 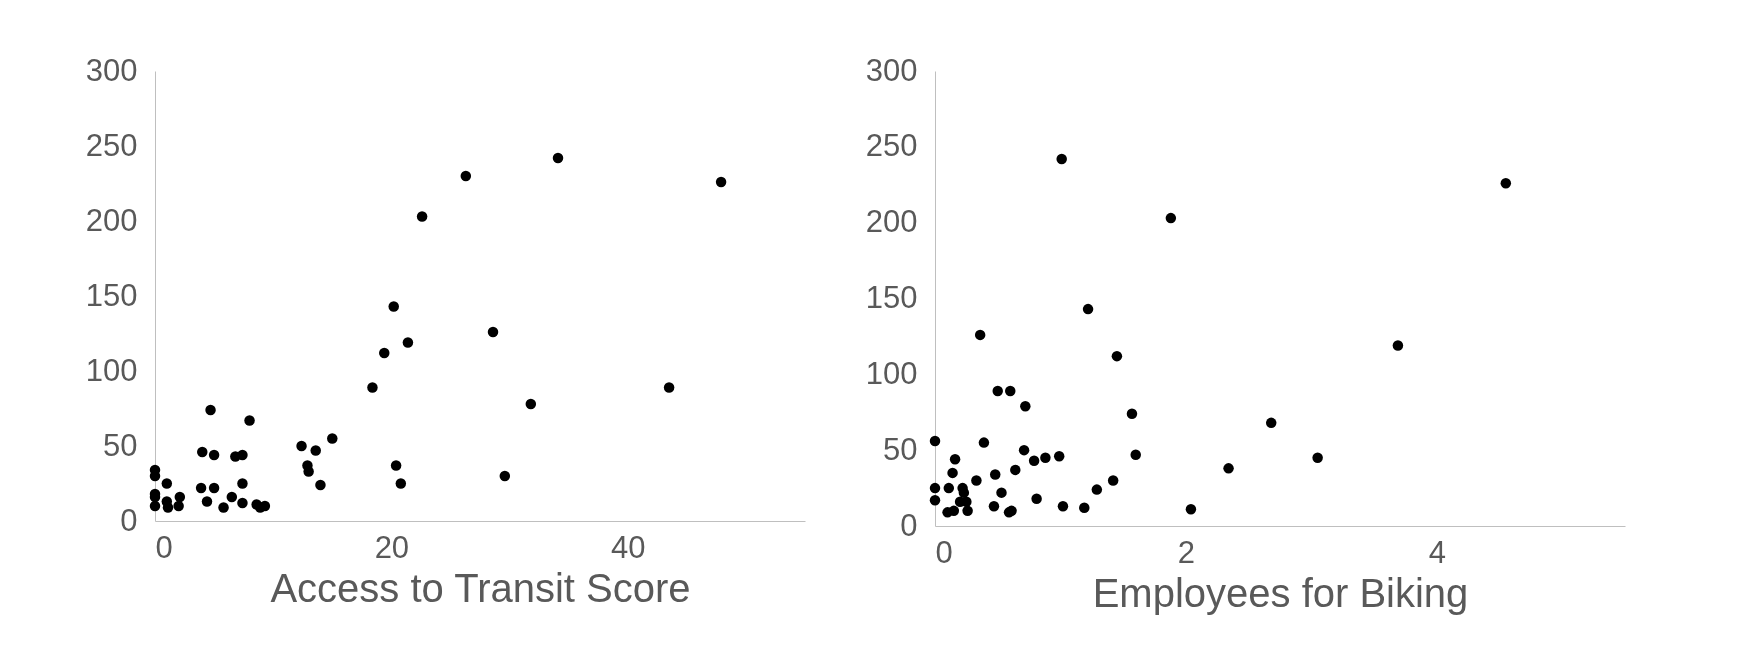 What do you see at coordinates (1186, 552) in the screenshot?
I see `x-tick-label: 2` at bounding box center [1186, 552].